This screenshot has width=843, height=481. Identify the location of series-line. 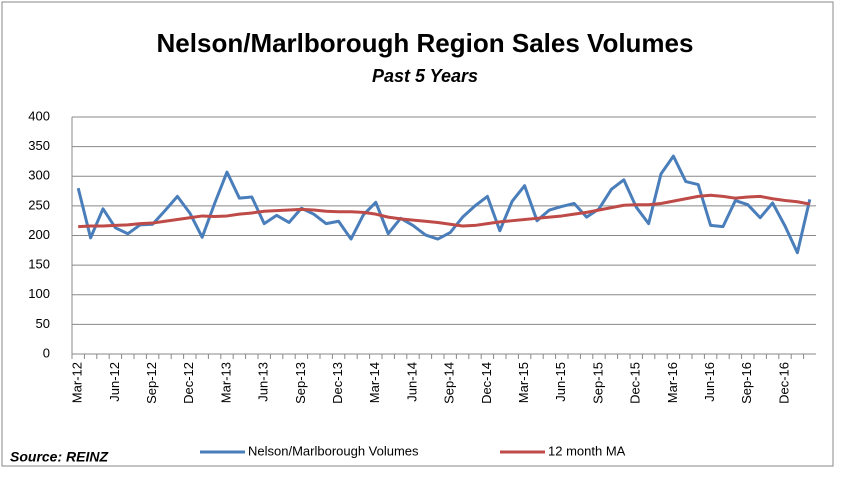
(444, 211).